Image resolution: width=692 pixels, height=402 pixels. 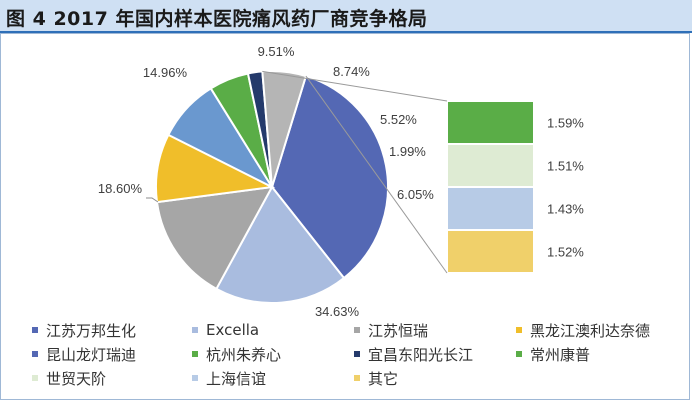 I want to click on legend-label: Excella, so click(x=233, y=330).